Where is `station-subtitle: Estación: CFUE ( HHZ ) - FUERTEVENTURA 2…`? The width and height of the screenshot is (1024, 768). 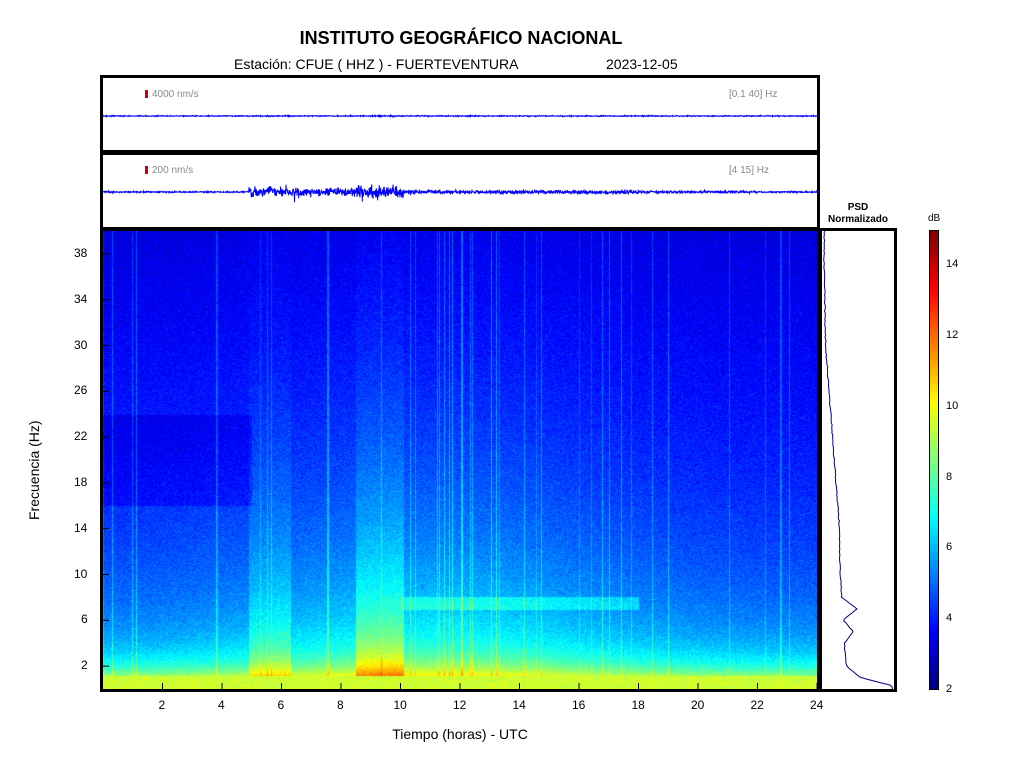
station-subtitle: Estación: CFUE ( HHZ ) - FUERTEVENTURA 2… is located at coordinates (456, 64).